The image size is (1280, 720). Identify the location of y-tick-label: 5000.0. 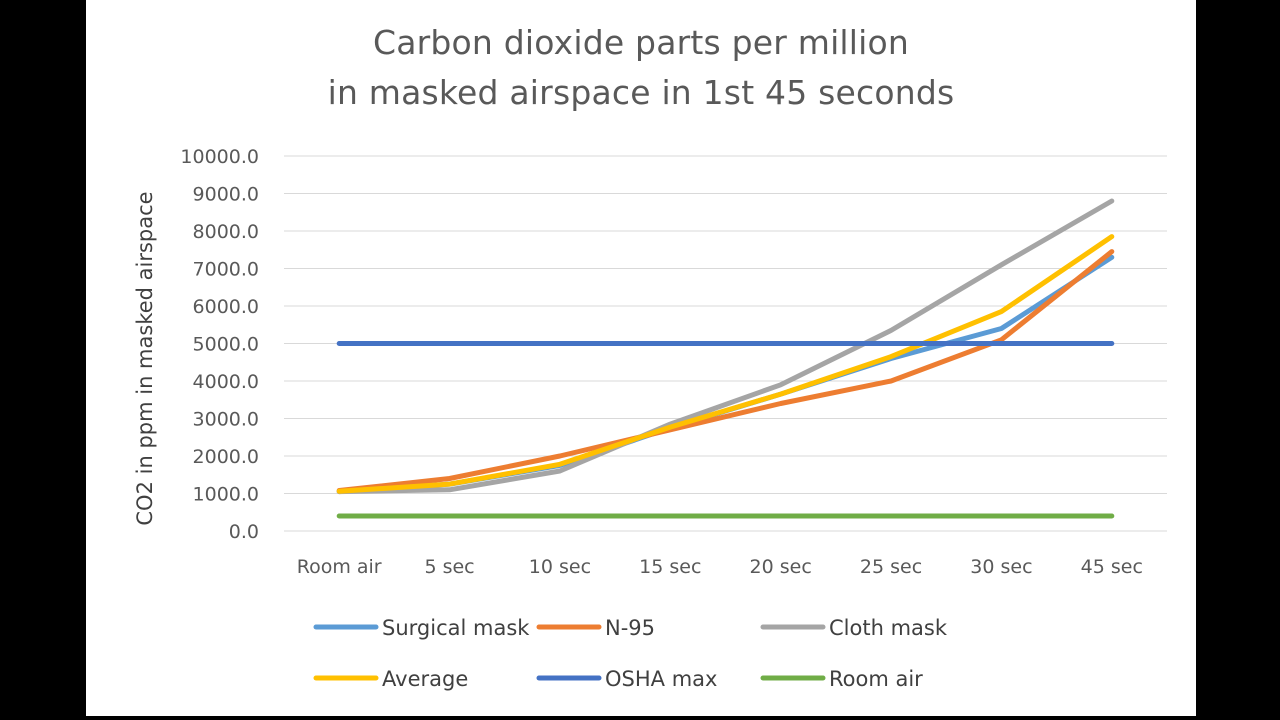
(226, 345).